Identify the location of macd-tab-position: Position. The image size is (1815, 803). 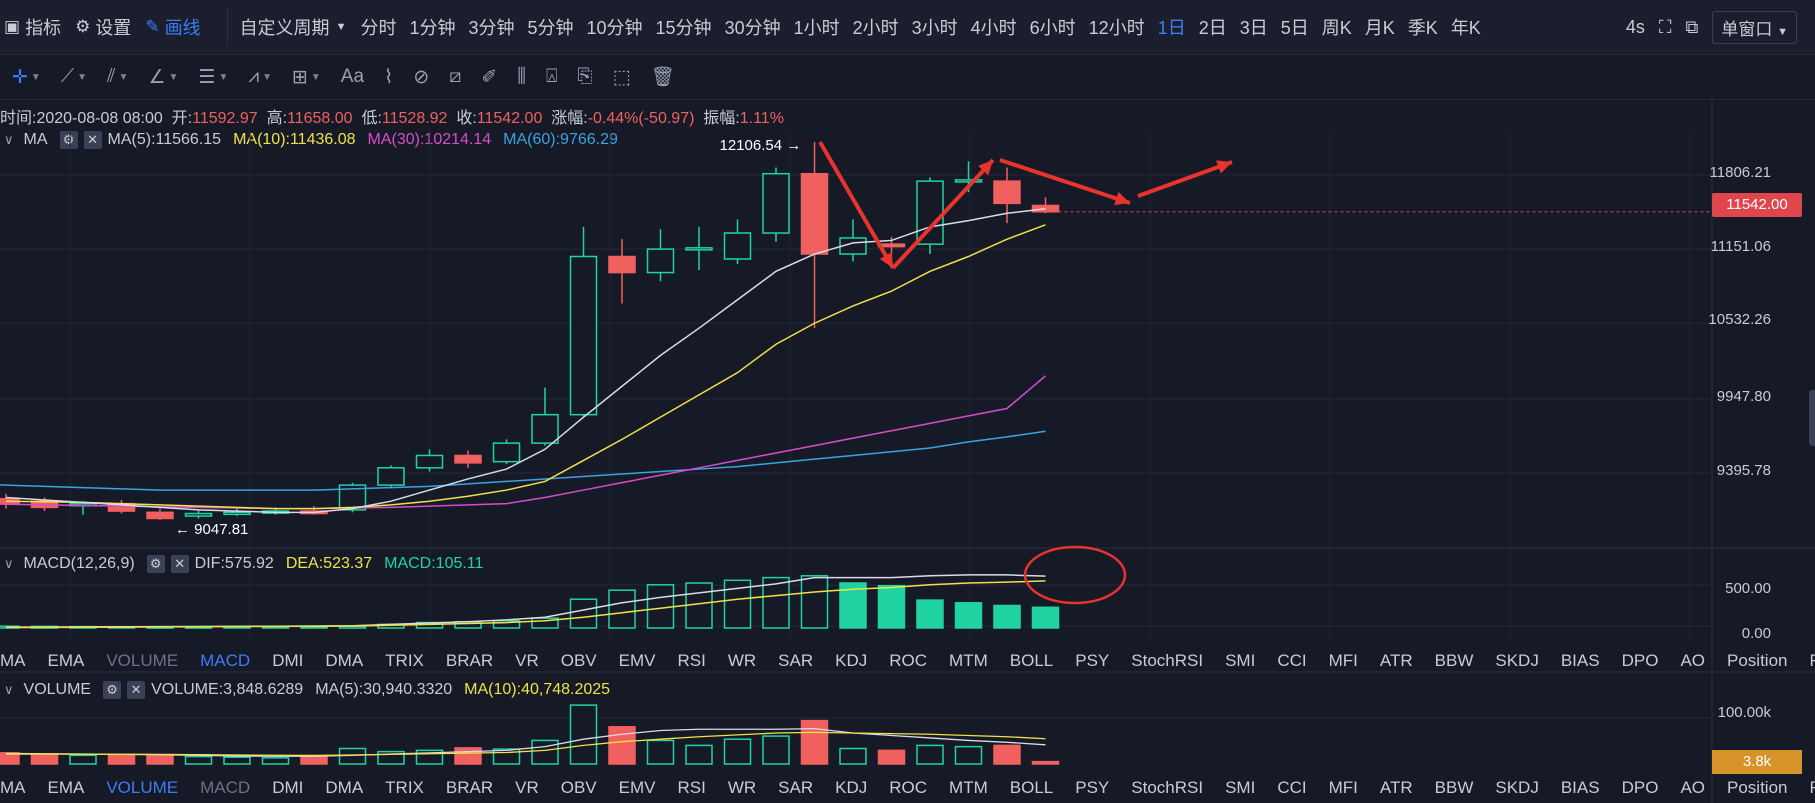
(1757, 660).